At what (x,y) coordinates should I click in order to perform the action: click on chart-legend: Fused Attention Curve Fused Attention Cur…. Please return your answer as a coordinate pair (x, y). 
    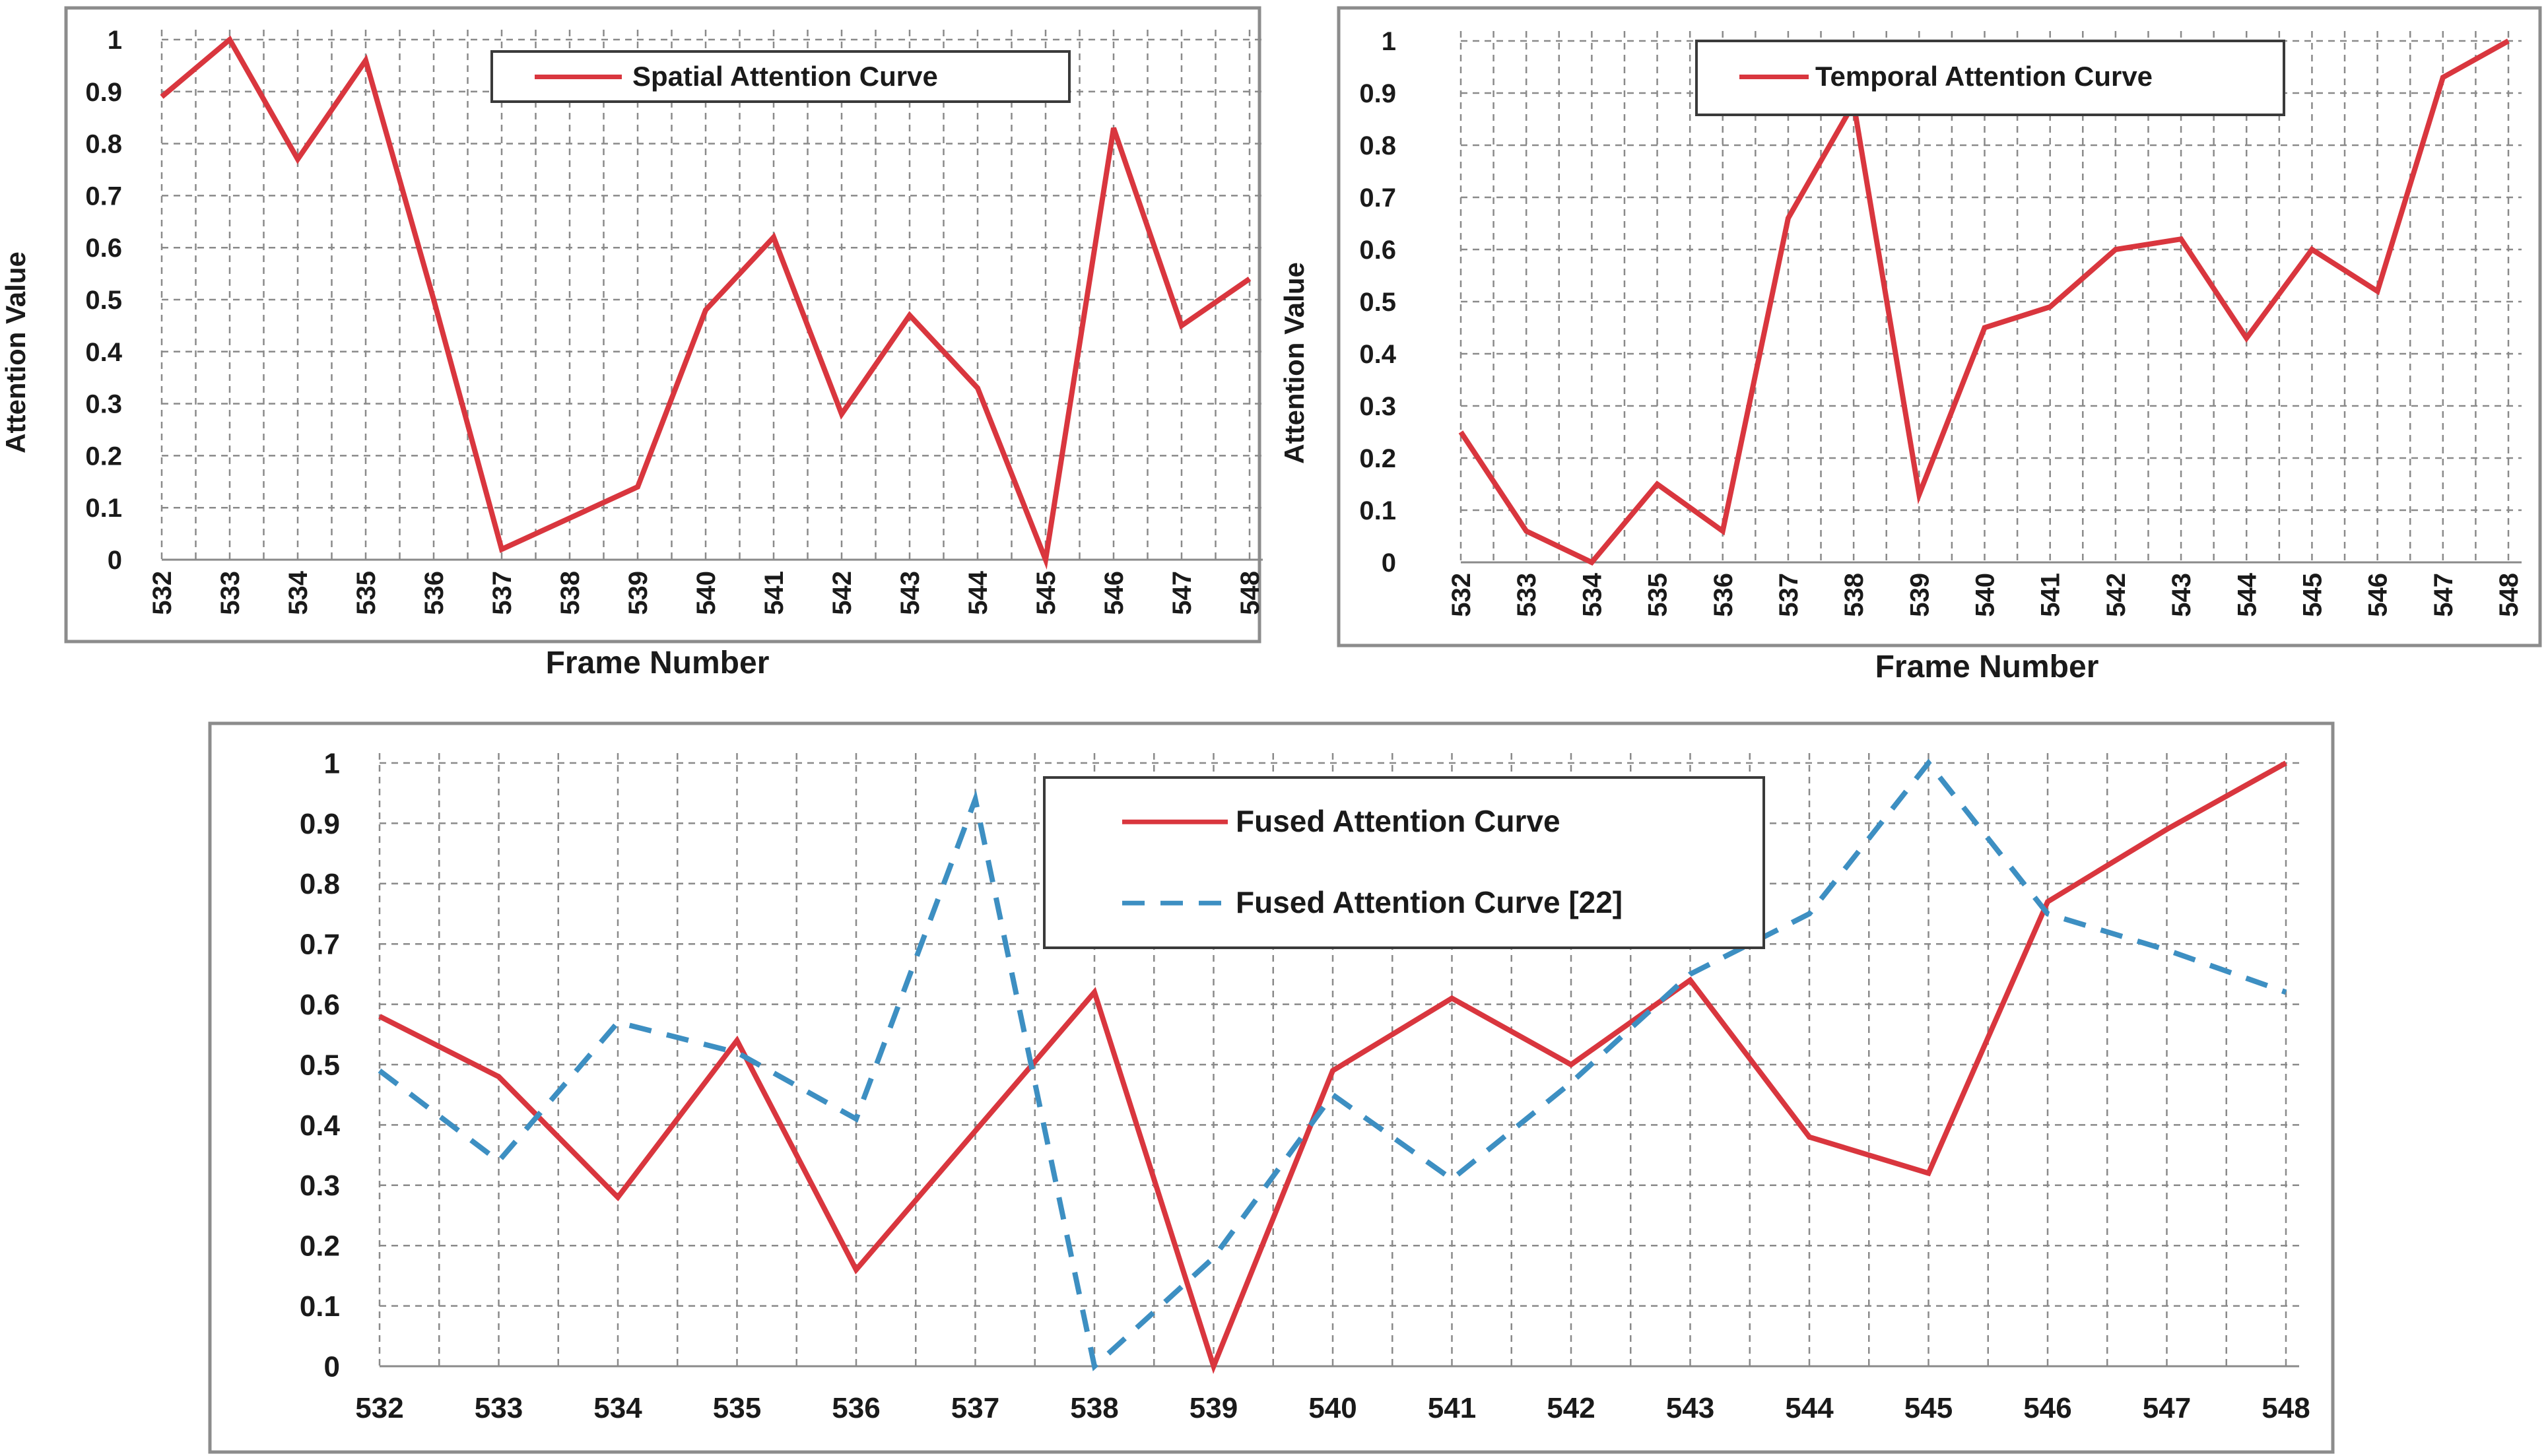
    Looking at the image, I should click on (1404, 862).